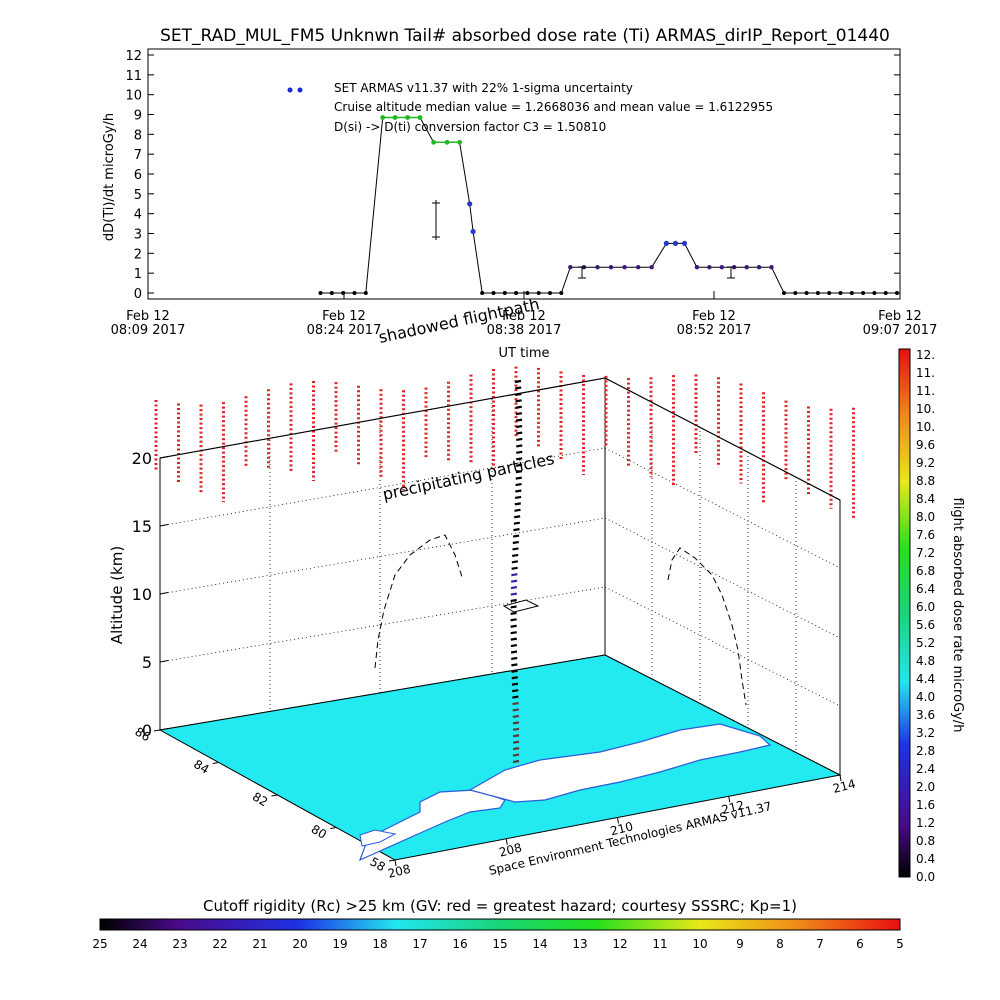 This screenshot has height=1000, width=1000. What do you see at coordinates (925, 661) in the screenshot?
I see `dose-colorbar-tick-label: 4.8` at bounding box center [925, 661].